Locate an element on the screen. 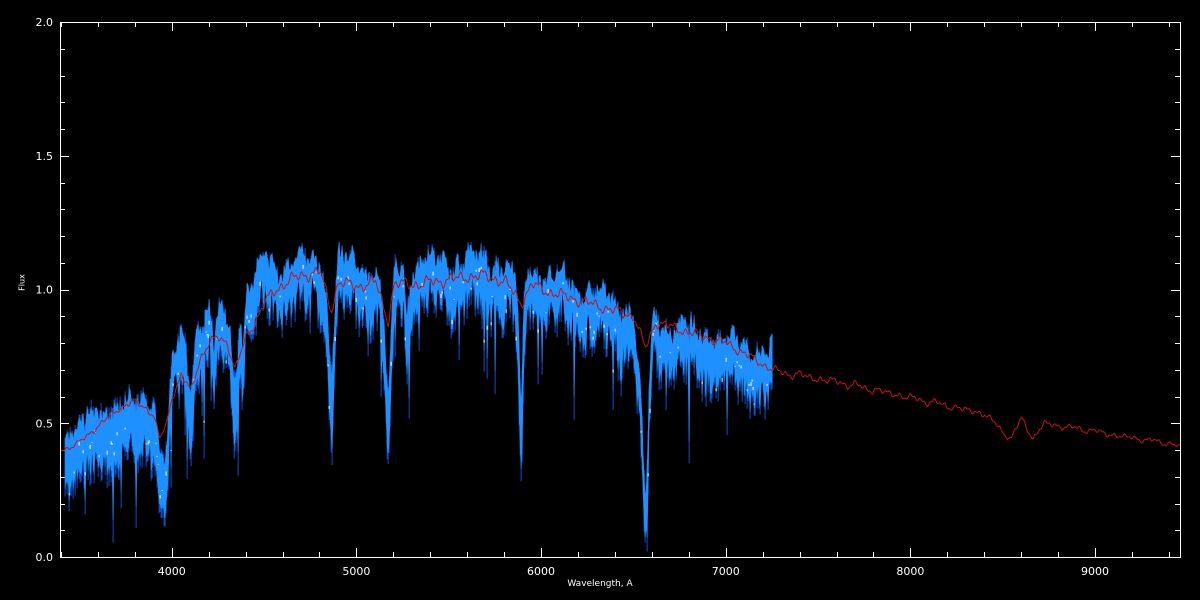  y-axis-label: Flux is located at coordinates (22, 282).